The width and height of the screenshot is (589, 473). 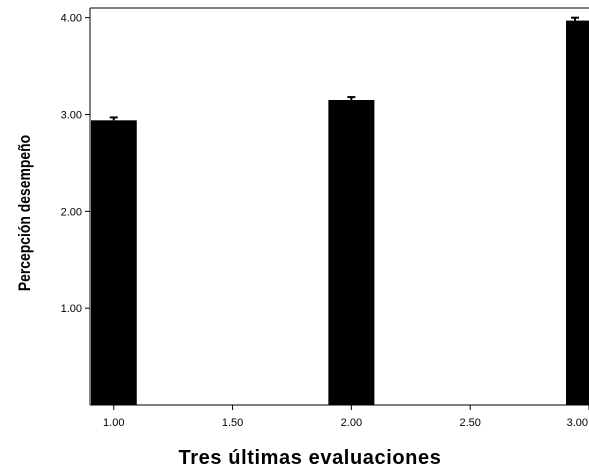 What do you see at coordinates (71, 212) in the screenshot?
I see `y-tick-label: 2.00` at bounding box center [71, 212].